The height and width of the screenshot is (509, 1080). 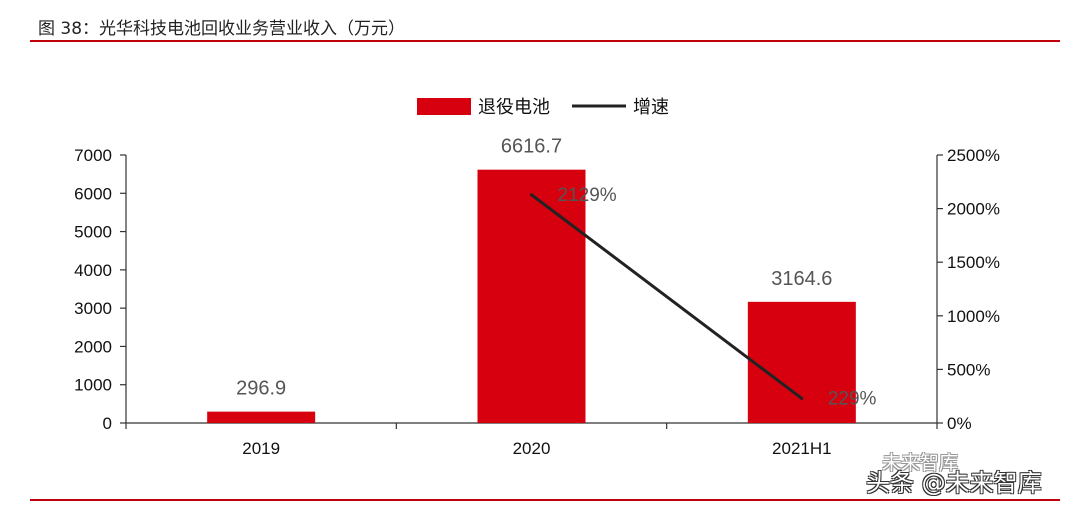 What do you see at coordinates (93, 346) in the screenshot?
I see `left-tick-label: 2000` at bounding box center [93, 346].